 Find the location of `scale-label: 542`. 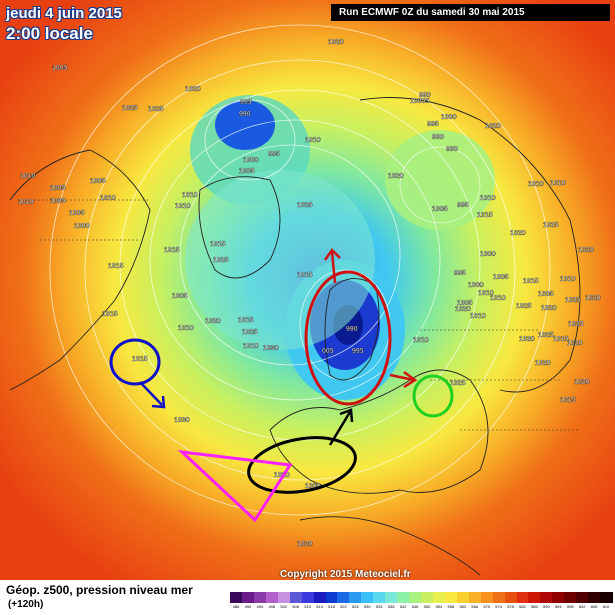

scale-label: 542 is located at coordinates (403, 606).